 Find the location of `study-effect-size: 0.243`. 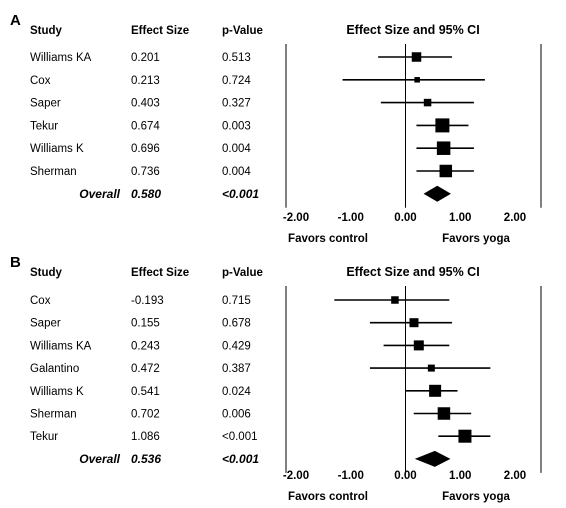

study-effect-size: 0.243 is located at coordinates (145, 346).